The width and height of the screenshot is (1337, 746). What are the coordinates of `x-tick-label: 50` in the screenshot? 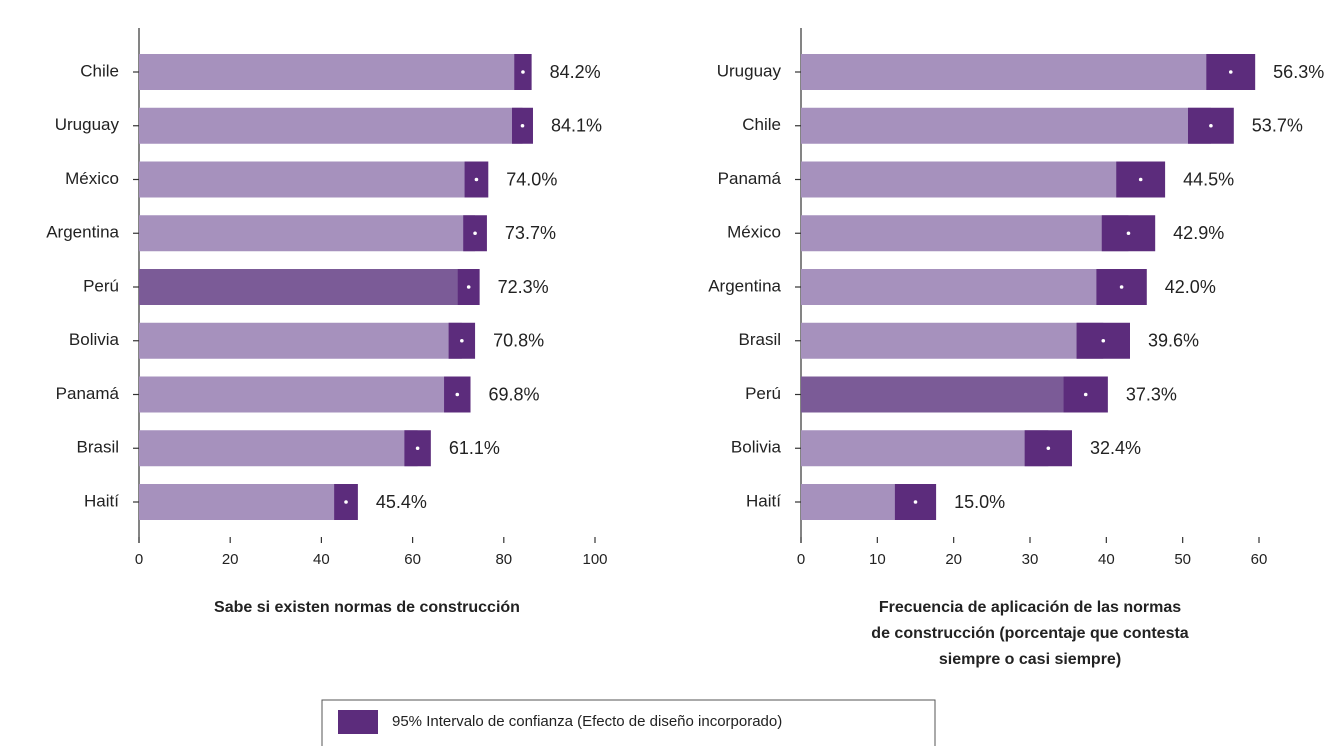 It's located at (1182, 559).